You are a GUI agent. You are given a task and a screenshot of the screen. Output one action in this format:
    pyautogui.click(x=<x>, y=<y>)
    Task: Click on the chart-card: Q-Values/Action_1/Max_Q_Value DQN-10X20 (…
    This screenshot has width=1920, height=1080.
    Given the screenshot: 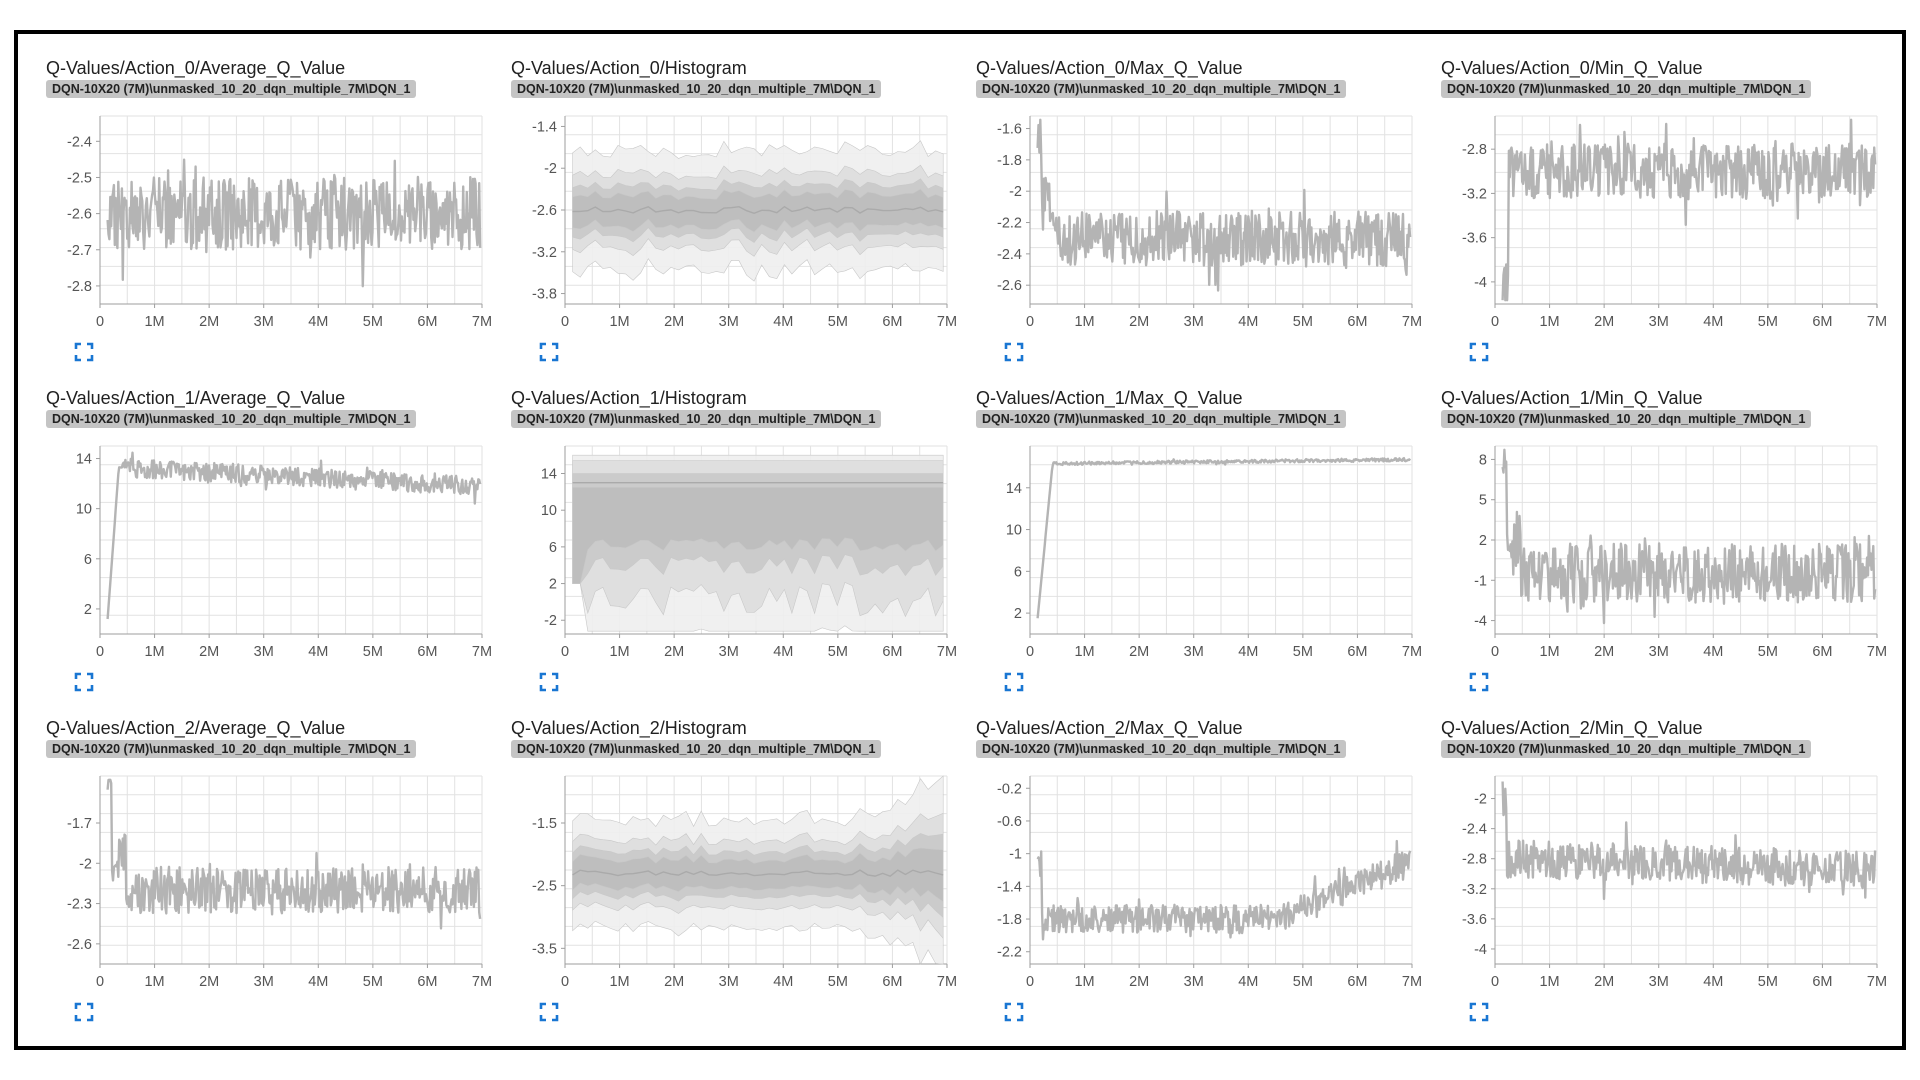 What is the action you would take?
    pyautogui.click(x=1200, y=549)
    